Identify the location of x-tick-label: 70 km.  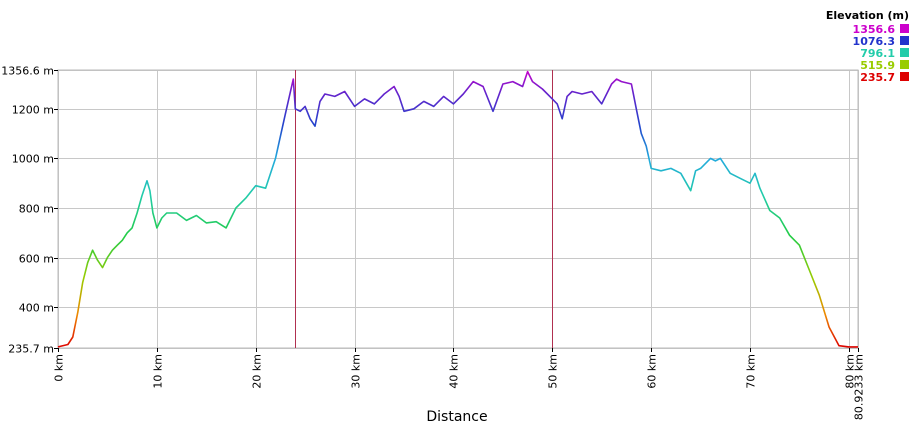
(751, 371).